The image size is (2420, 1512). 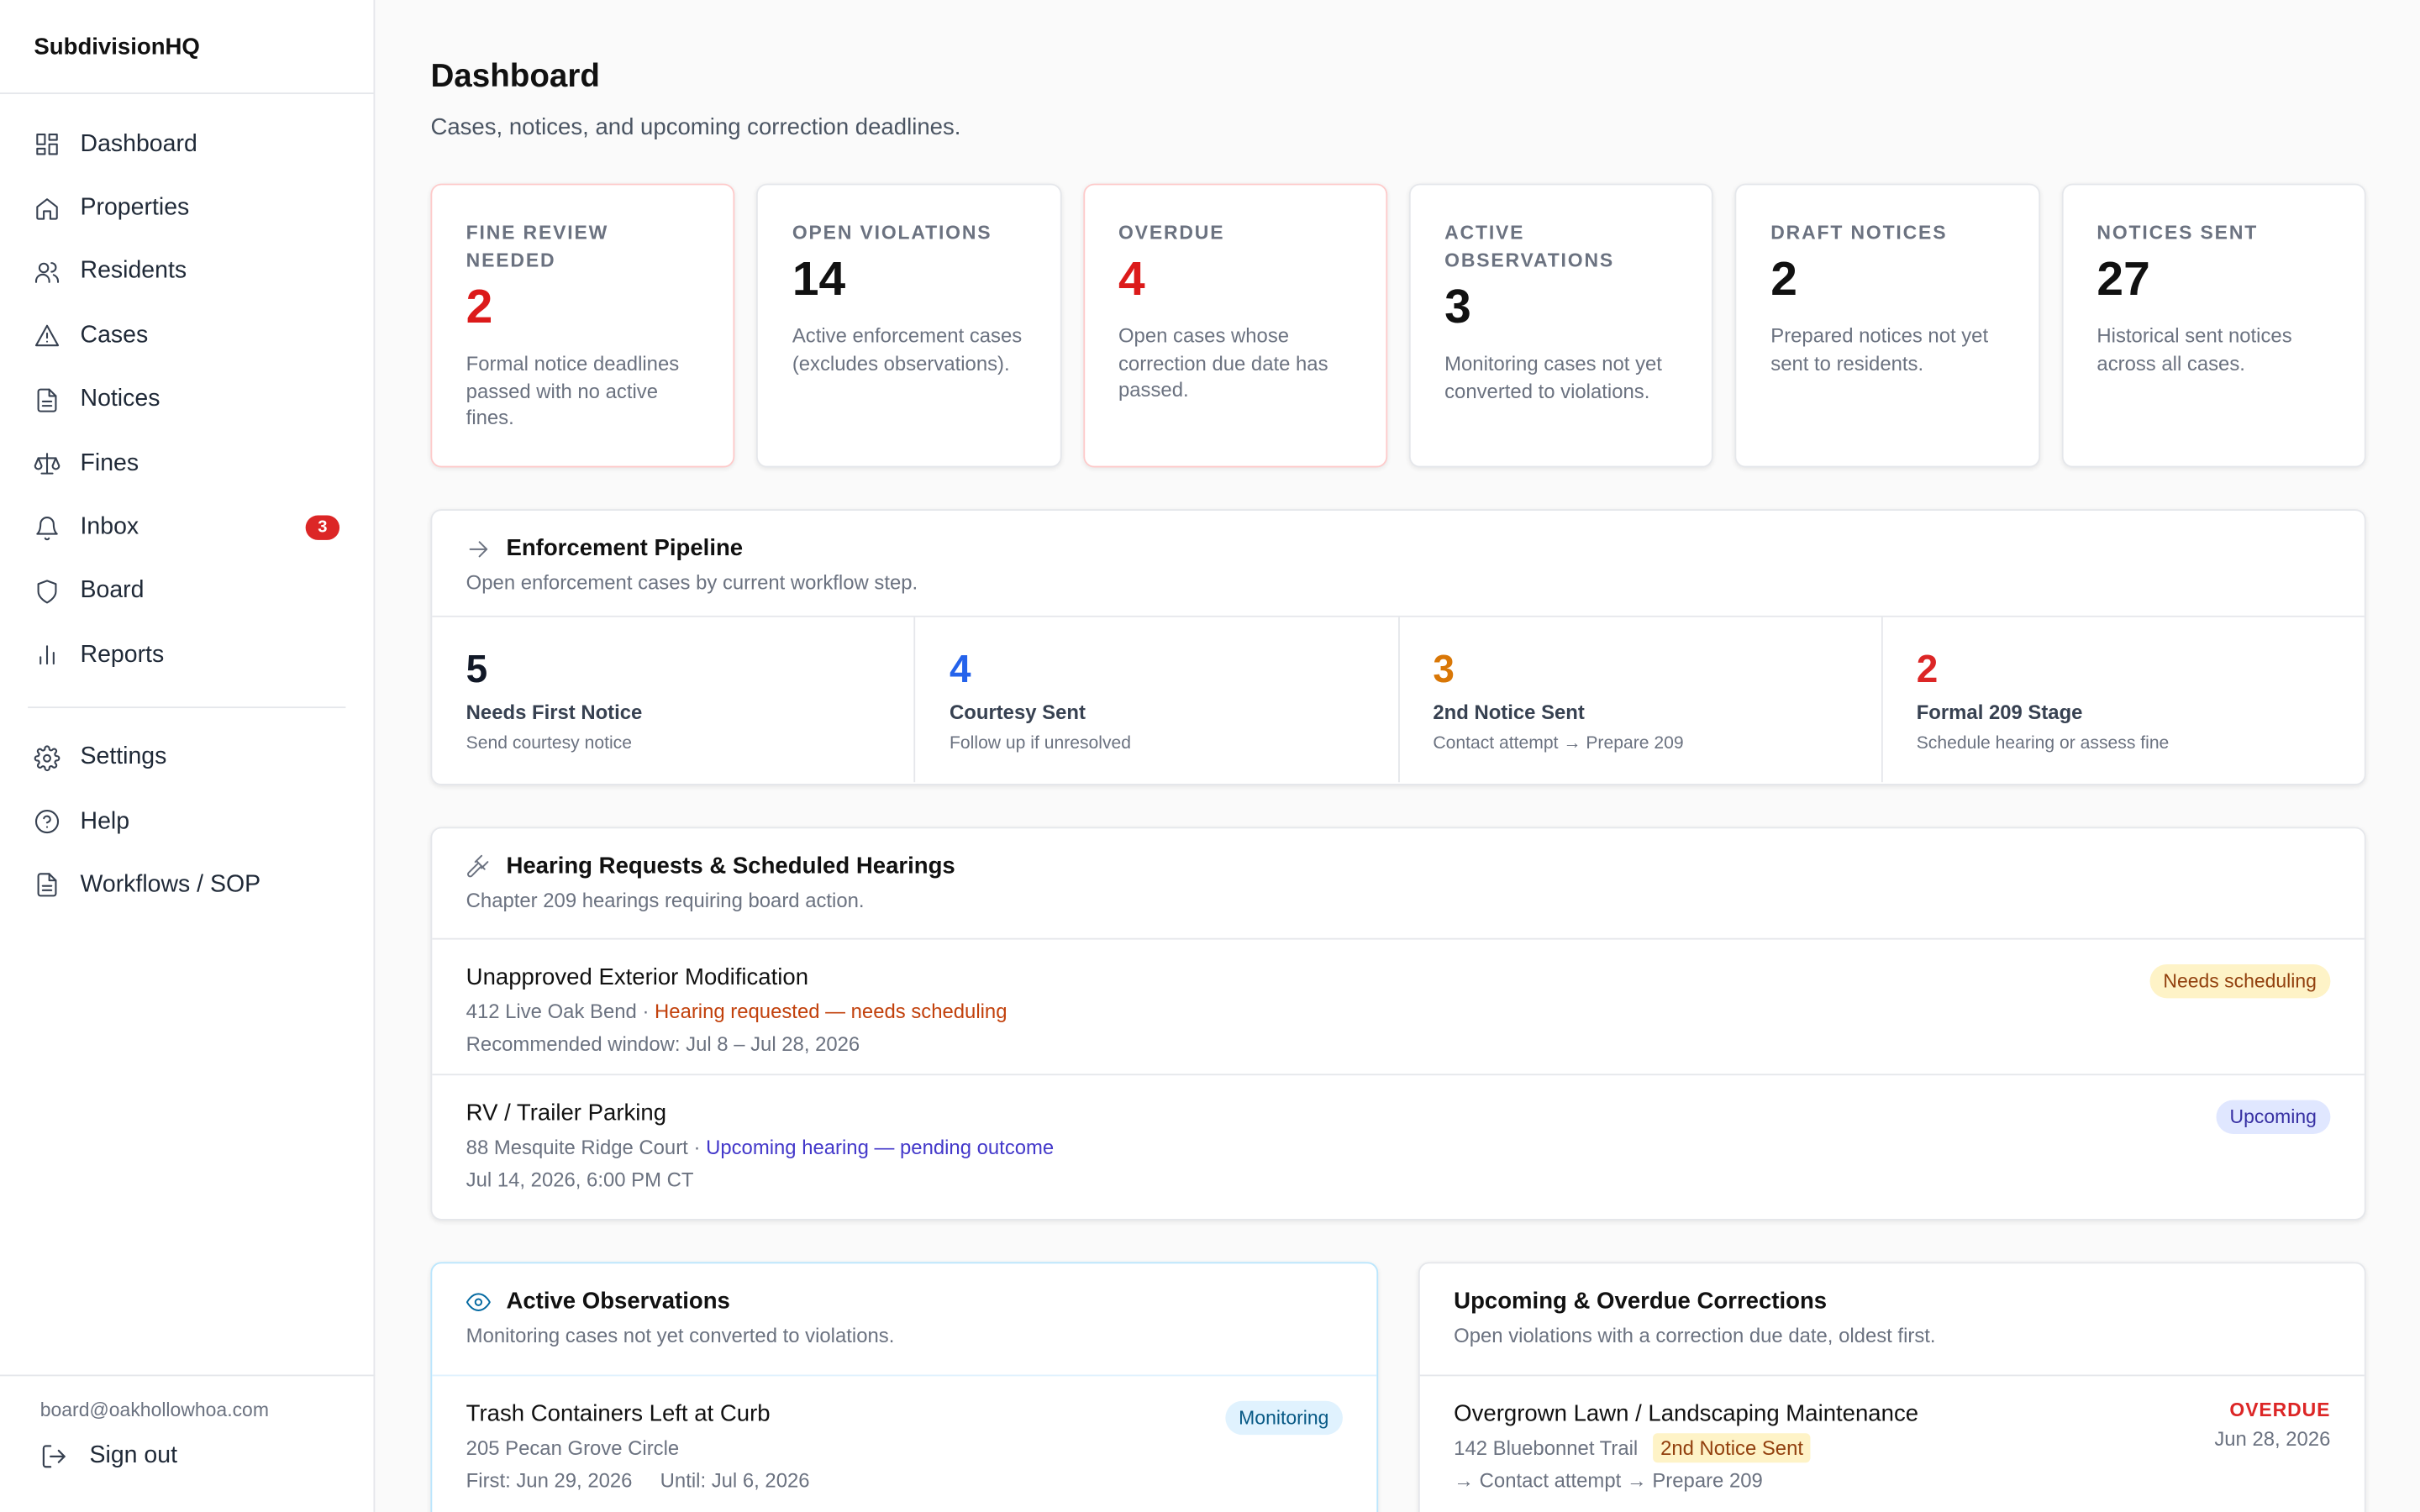 What do you see at coordinates (904, 1481) in the screenshot?
I see `observation-dates: First: Jun 29, 2026 Until: Jul 6, 2026` at bounding box center [904, 1481].